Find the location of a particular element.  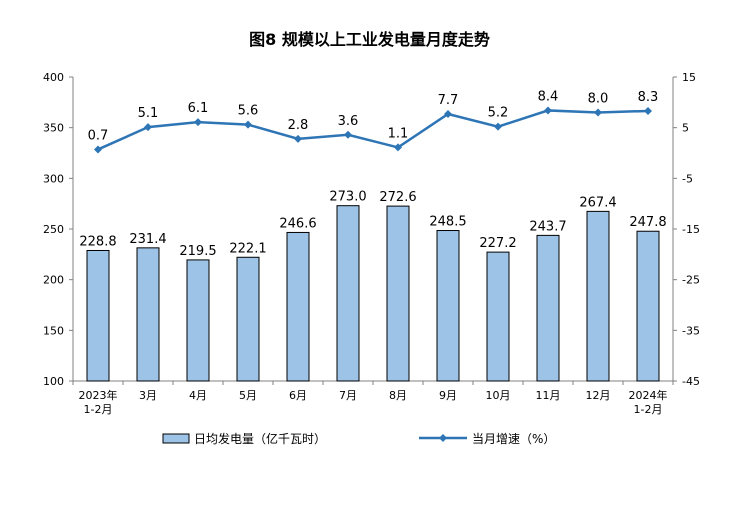

legend: 日均发电量（亿千瓦时） 当月增速（%） is located at coordinates (358, 438).